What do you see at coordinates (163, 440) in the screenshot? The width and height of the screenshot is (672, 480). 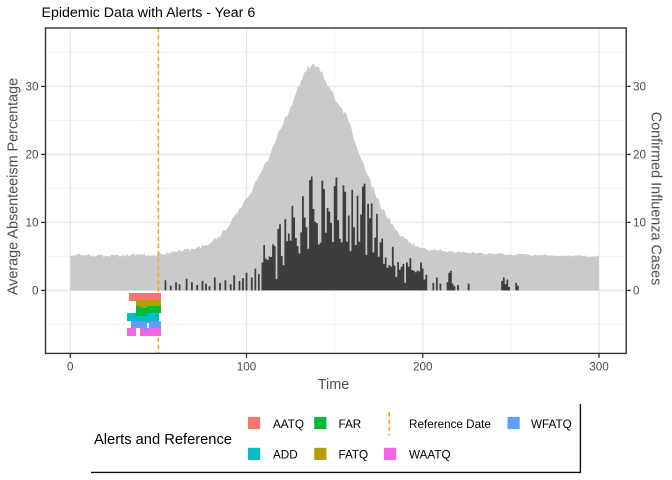 I see `svg-text: Alerts and Reference` at bounding box center [163, 440].